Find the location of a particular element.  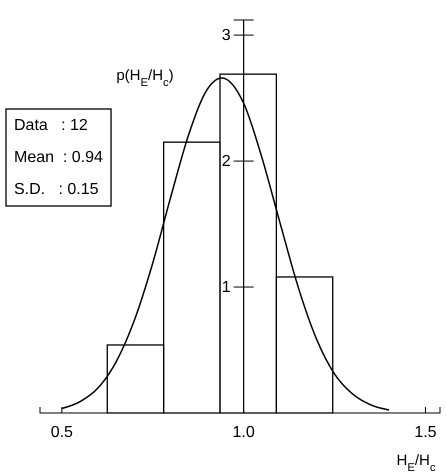

x-tick-label: 1.5 is located at coordinates (425, 432).